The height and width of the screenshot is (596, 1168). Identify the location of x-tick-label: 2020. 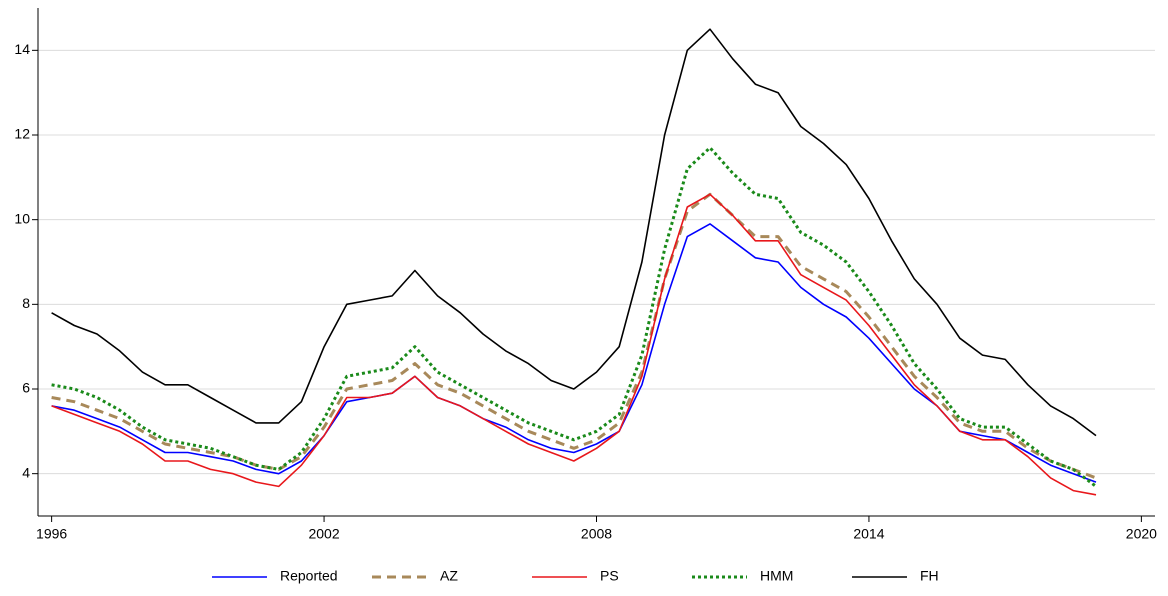
(1141, 534).